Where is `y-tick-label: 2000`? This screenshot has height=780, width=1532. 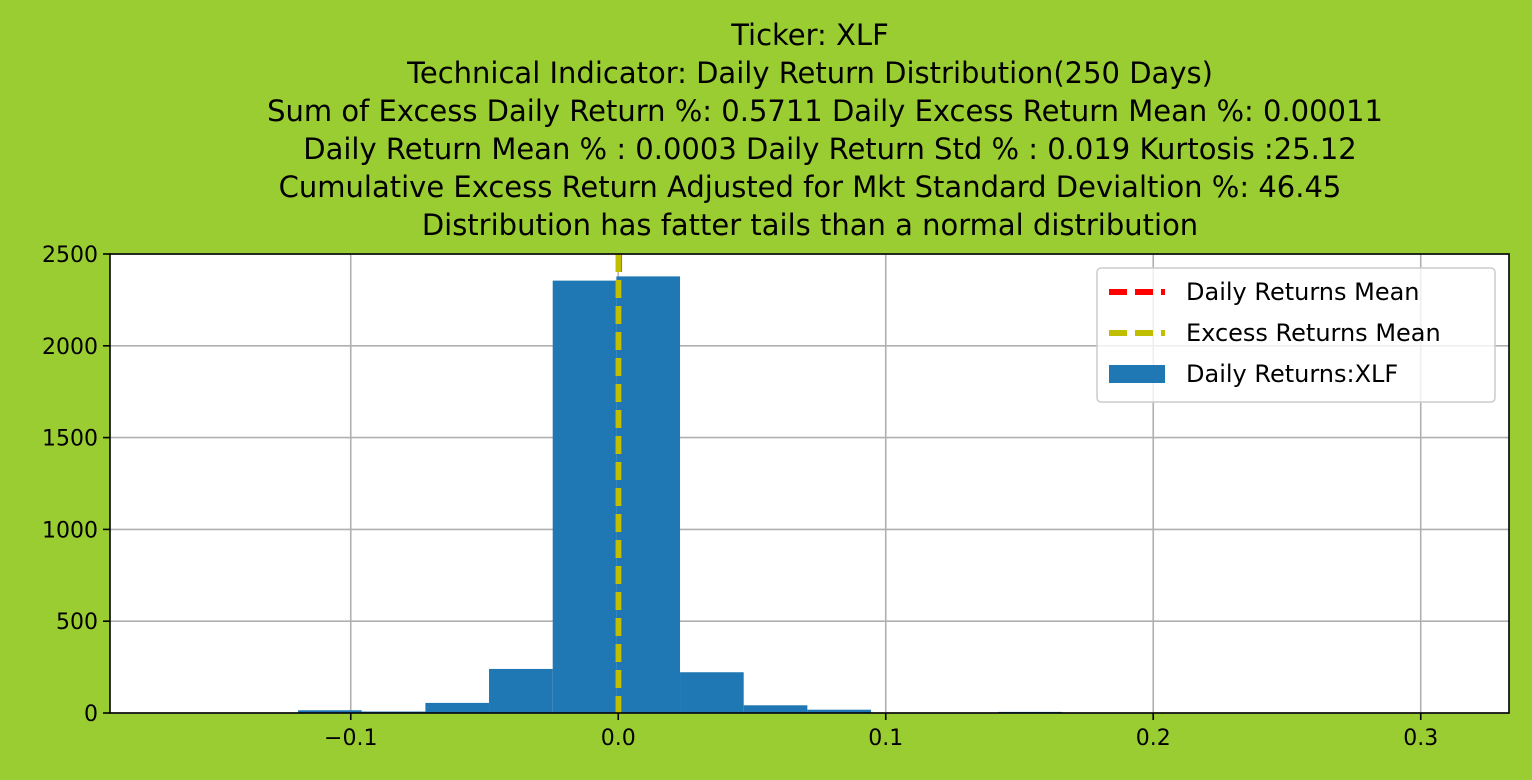 y-tick-label: 2000 is located at coordinates (70, 347).